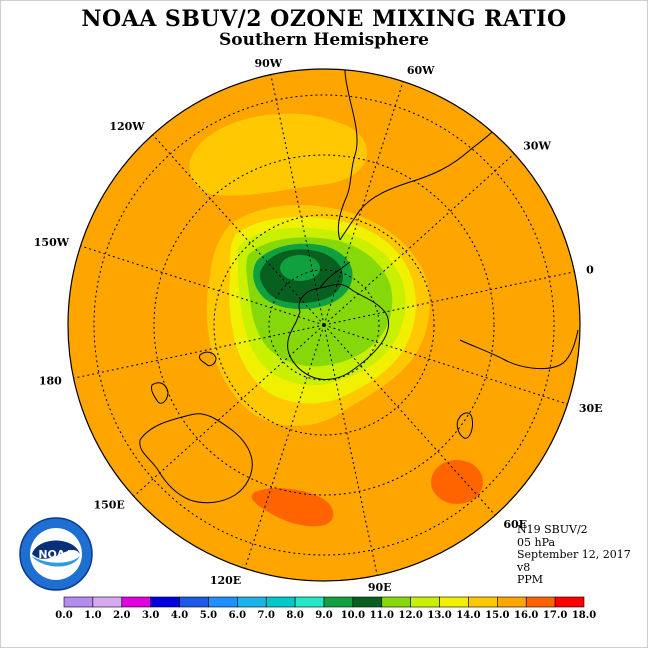  I want to click on noaa-logo-text: NOAA, so click(56, 554).